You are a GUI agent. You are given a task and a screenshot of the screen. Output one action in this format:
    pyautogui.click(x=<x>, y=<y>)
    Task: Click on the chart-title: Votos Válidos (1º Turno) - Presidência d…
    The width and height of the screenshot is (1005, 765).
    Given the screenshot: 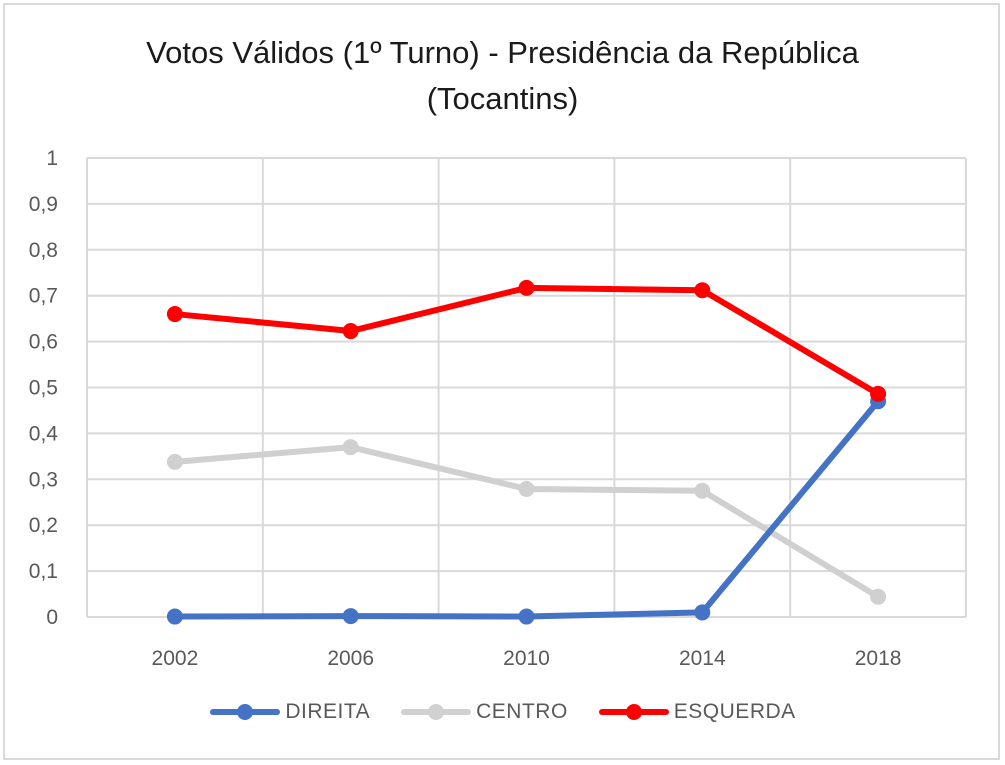 What is the action you would take?
    pyautogui.click(x=502, y=76)
    